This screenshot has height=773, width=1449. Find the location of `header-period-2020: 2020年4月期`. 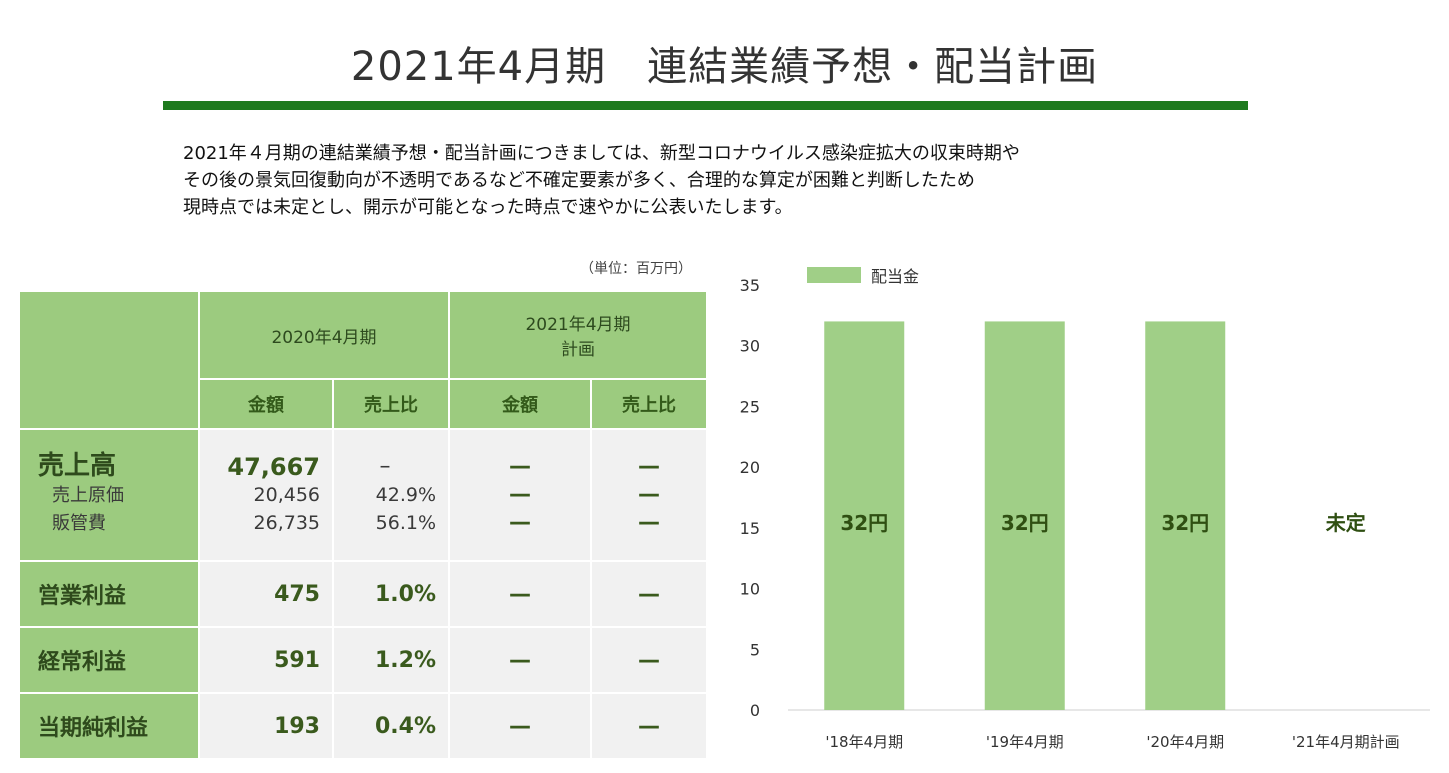

header-period-2020: 2020年4月期 is located at coordinates (324, 335).